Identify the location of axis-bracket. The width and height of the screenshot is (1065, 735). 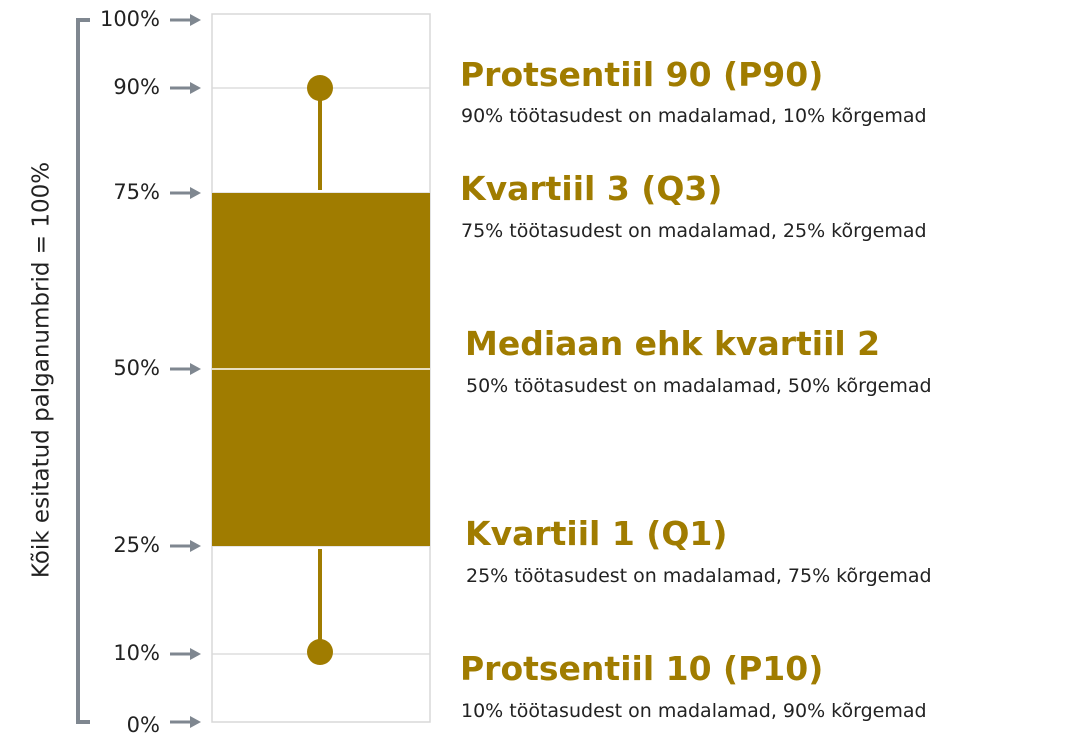
(83, 371).